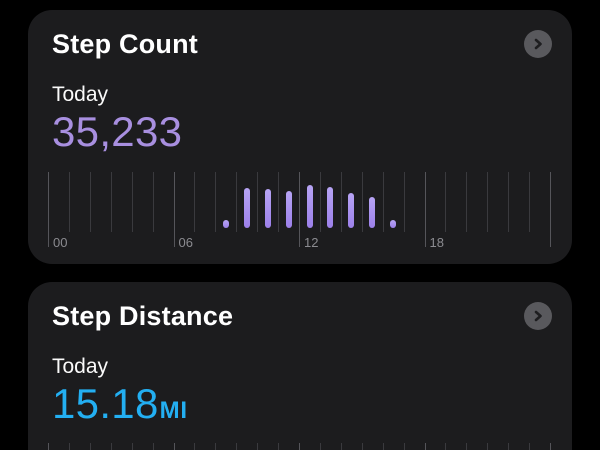  Describe the element at coordinates (60, 242) in the screenshot. I see `x-axis-tick-label: 00` at that location.